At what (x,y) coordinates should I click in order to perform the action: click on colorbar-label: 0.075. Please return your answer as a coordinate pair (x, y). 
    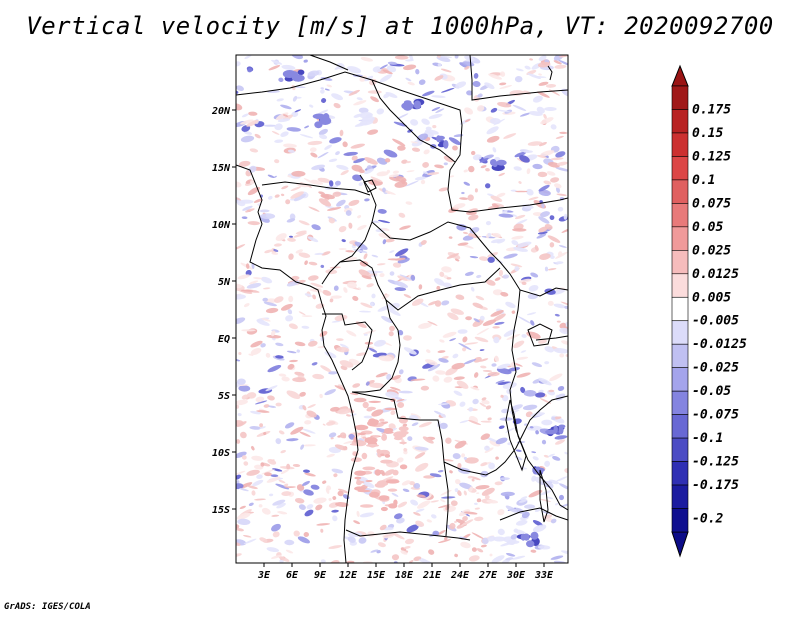
    Looking at the image, I should click on (711, 203).